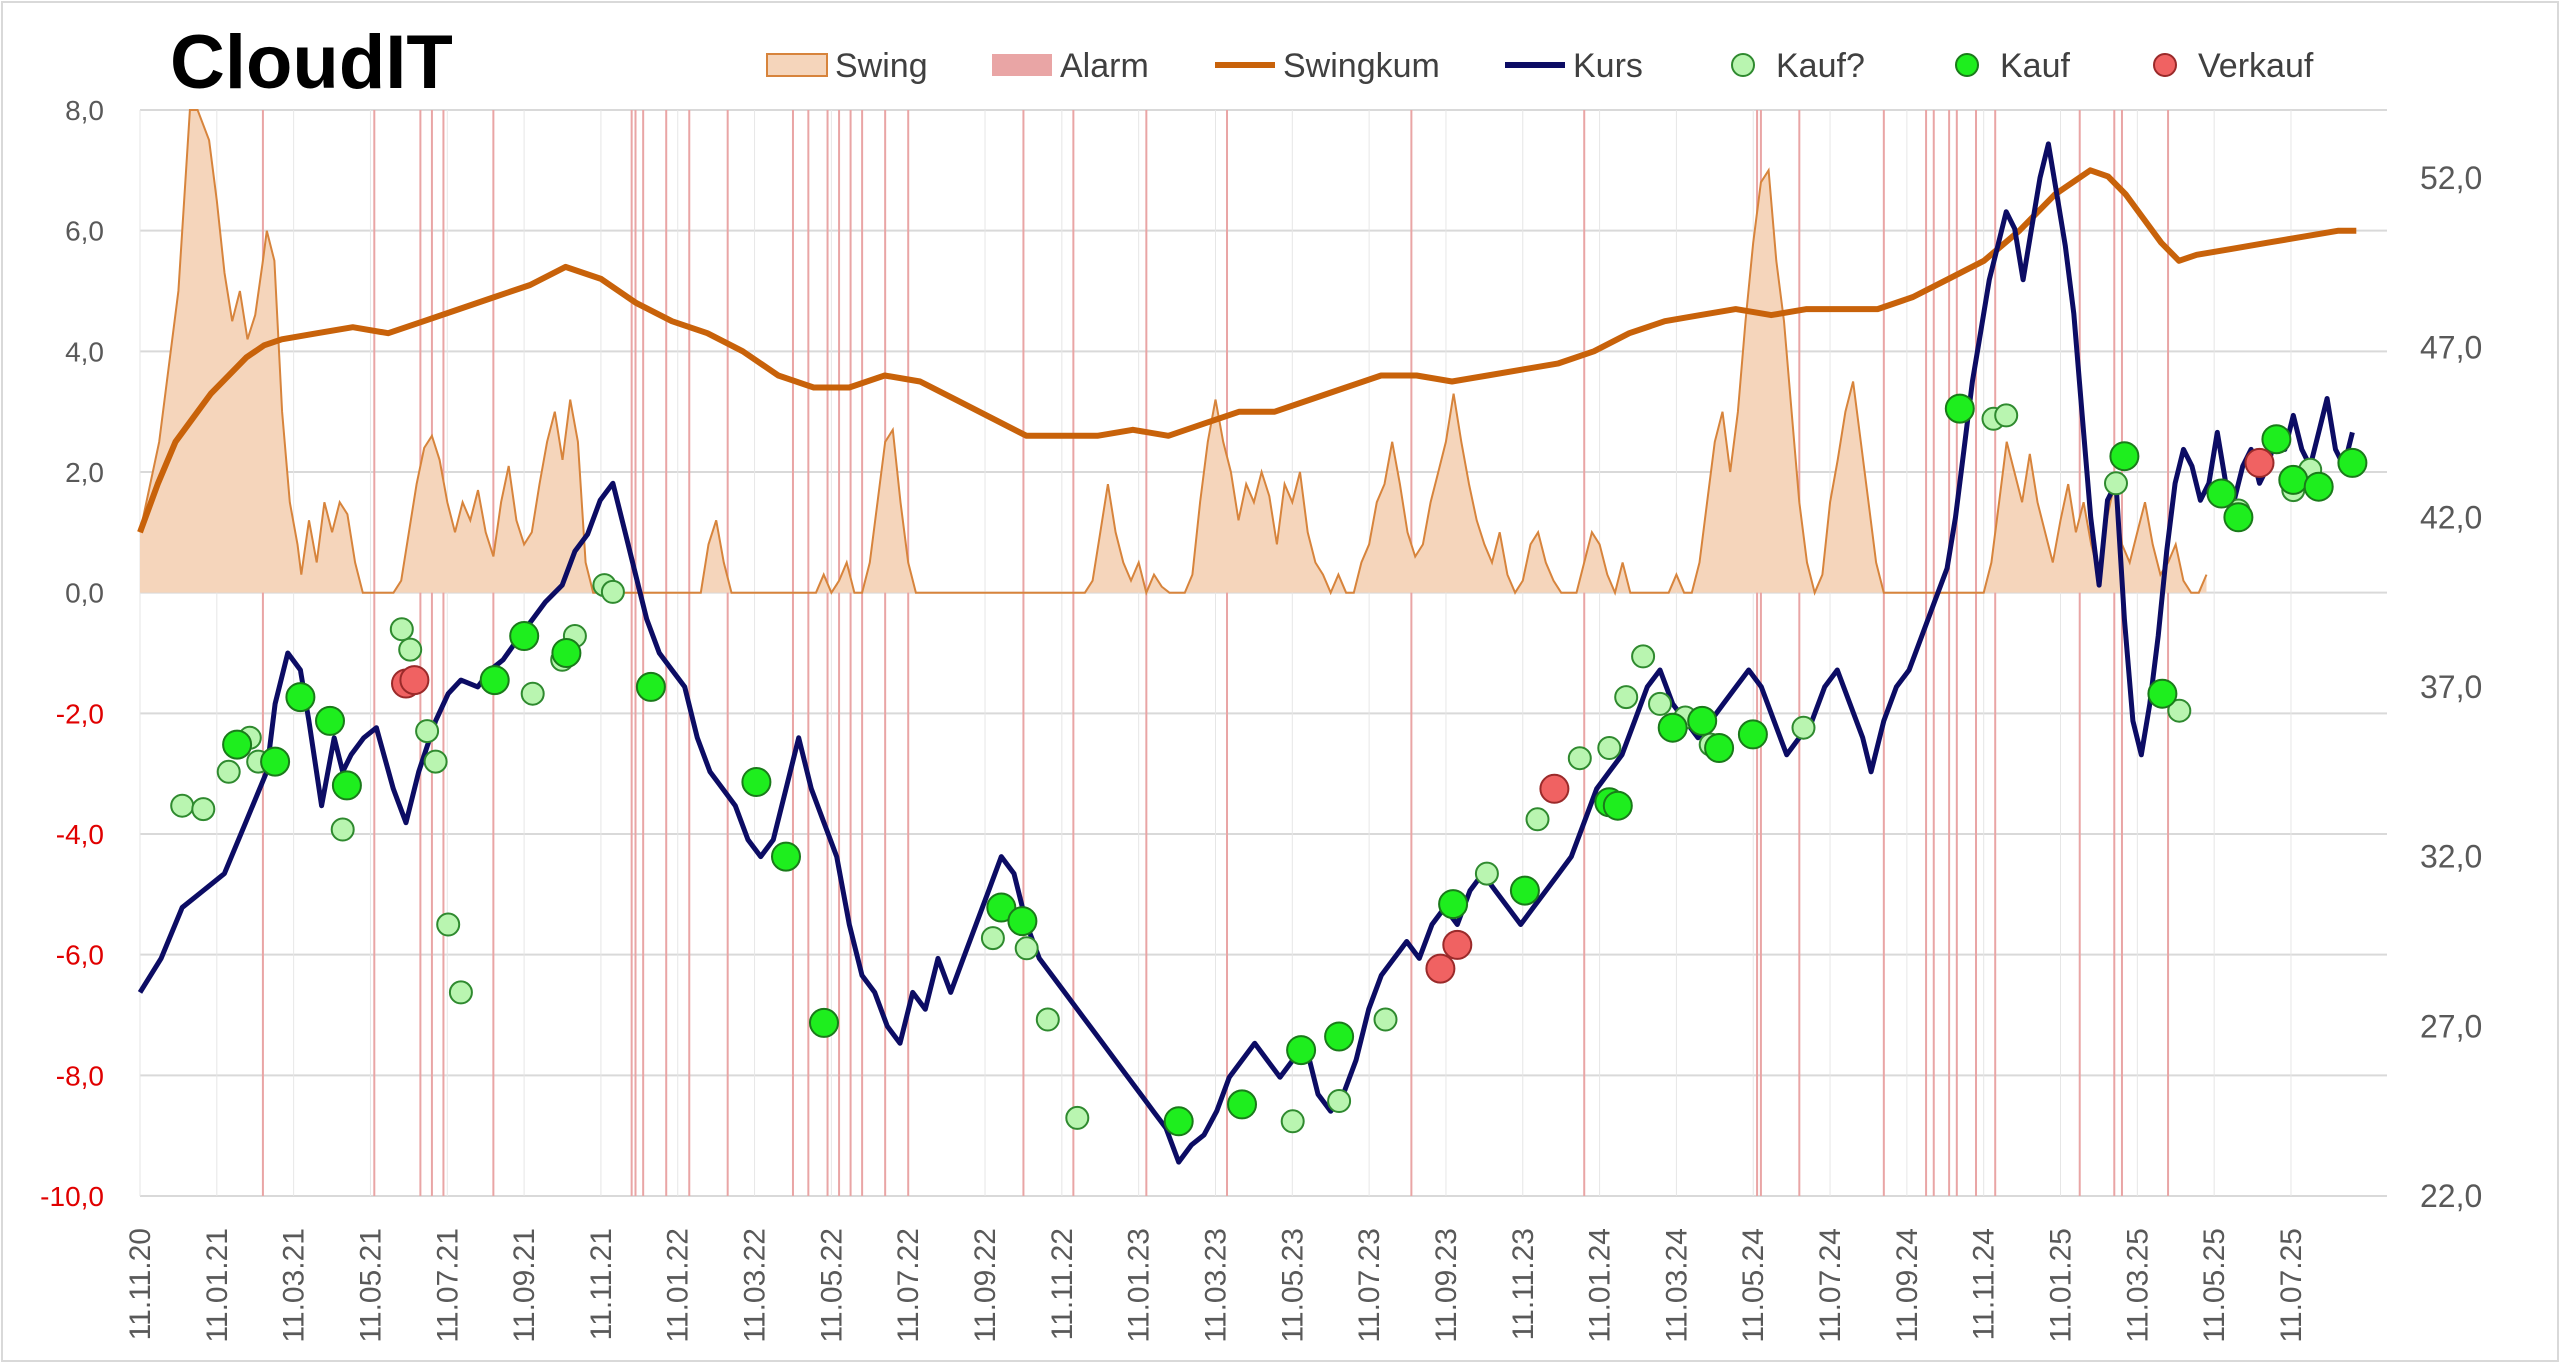 The width and height of the screenshot is (2560, 1363). I want to click on x-tick-label: 11.11.20, so click(140, 1284).